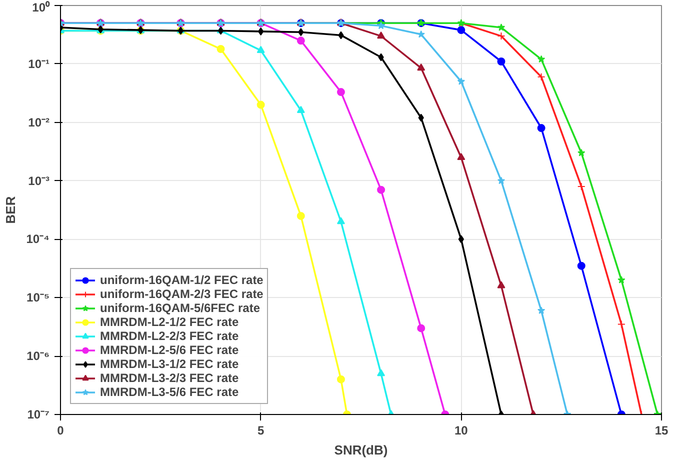 Image resolution: width=673 pixels, height=460 pixels. Describe the element at coordinates (661, 431) in the screenshot. I see `x-tick-label: 15` at that location.